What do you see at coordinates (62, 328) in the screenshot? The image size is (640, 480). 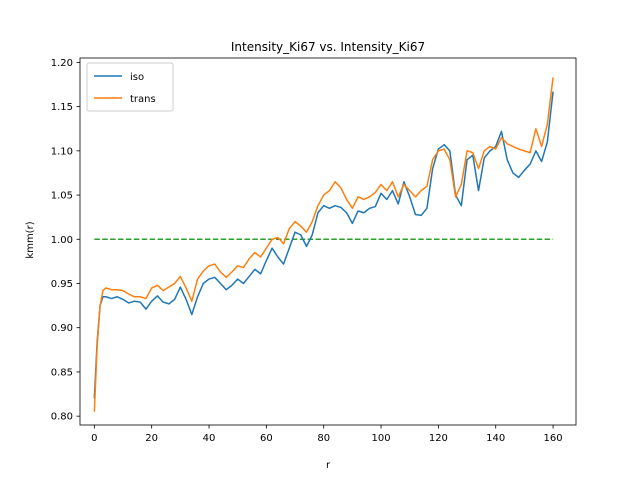 I see `y-tick-label: 0.90` at bounding box center [62, 328].